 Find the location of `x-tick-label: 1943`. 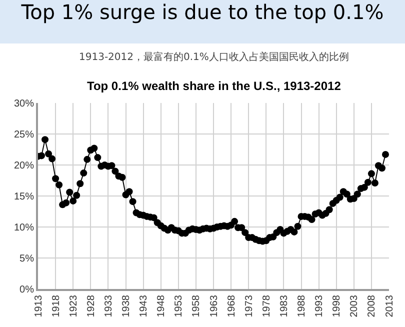

x-tick-label: 1943 is located at coordinates (144, 306).